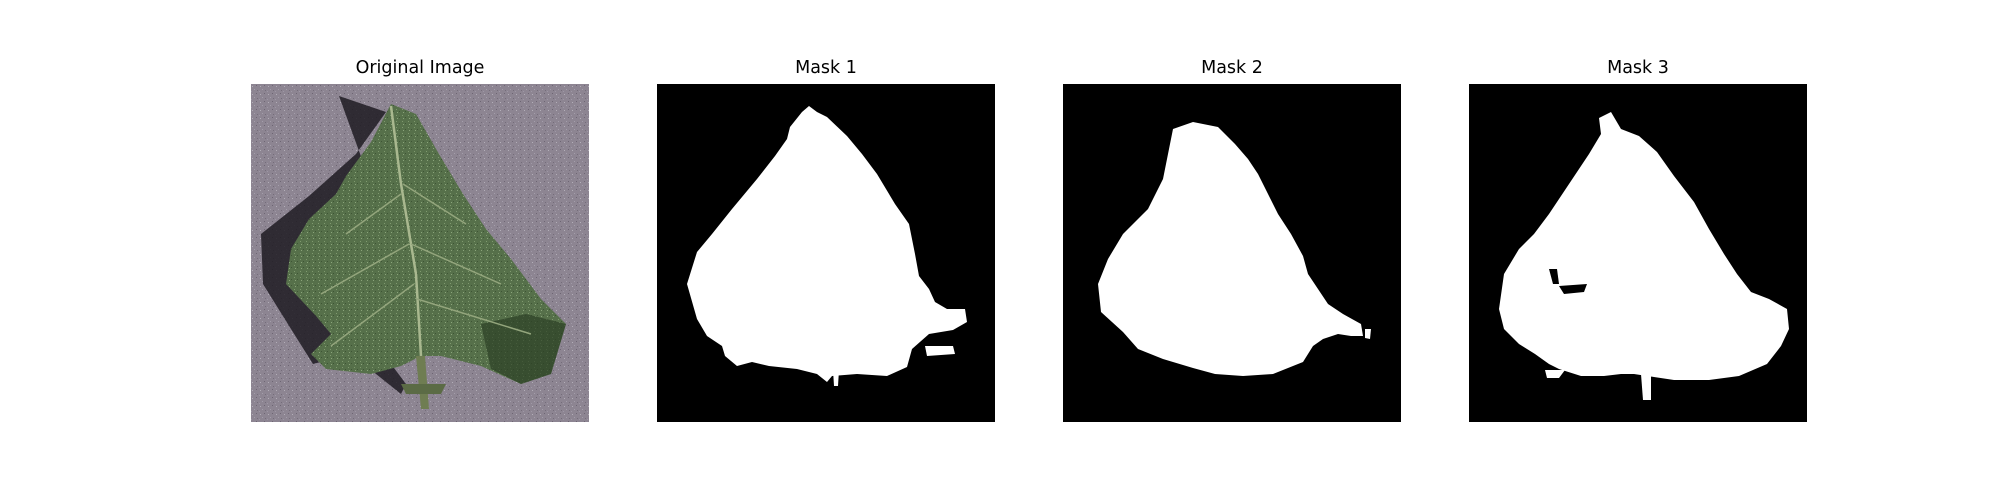 This screenshot has width=2000, height=500. I want to click on leaf-photo, so click(420, 253).